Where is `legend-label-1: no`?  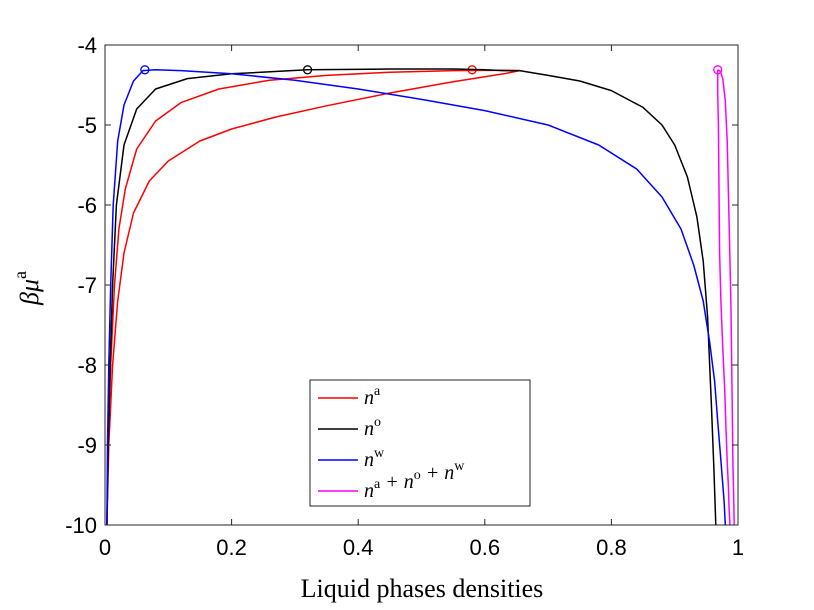 legend-label-1: no is located at coordinates (372, 427).